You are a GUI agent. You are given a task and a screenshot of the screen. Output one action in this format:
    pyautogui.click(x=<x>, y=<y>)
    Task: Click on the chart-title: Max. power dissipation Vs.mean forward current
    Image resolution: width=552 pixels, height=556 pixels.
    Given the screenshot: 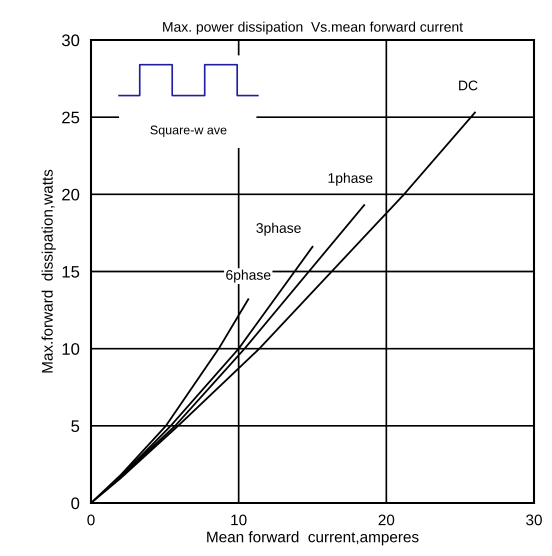 What is the action you would take?
    pyautogui.click(x=313, y=28)
    